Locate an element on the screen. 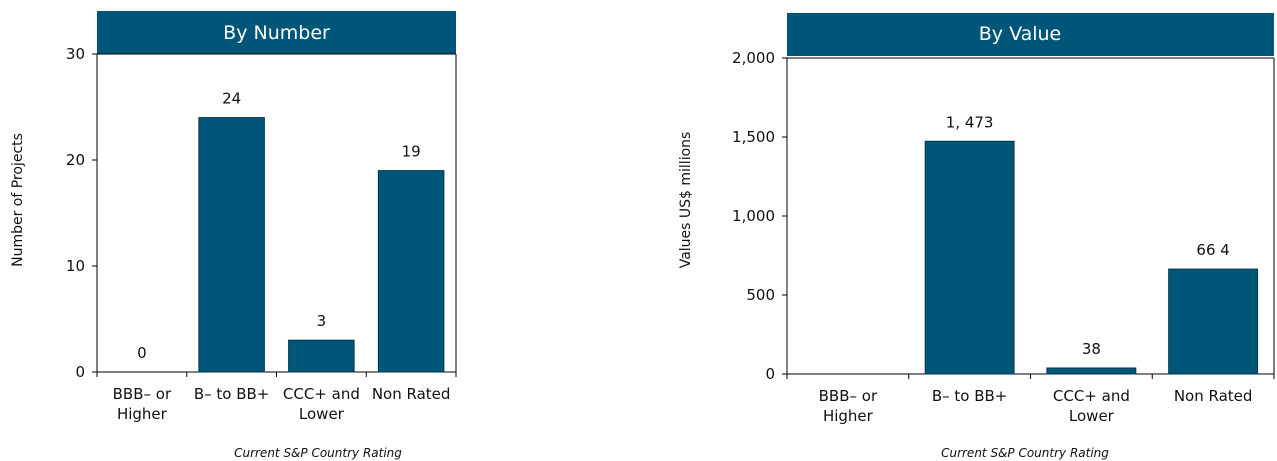  data-label: 3 is located at coordinates (322, 321).